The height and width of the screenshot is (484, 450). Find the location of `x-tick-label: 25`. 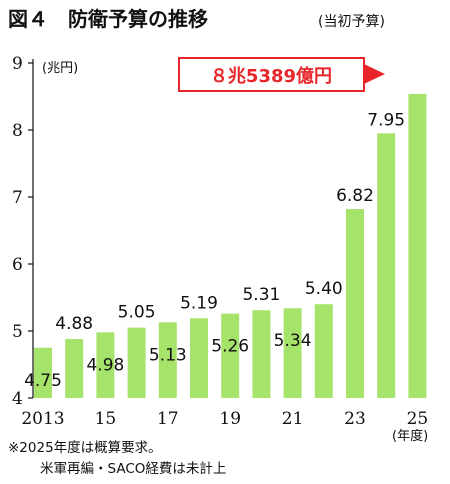

x-tick-label: 25 is located at coordinates (418, 419).